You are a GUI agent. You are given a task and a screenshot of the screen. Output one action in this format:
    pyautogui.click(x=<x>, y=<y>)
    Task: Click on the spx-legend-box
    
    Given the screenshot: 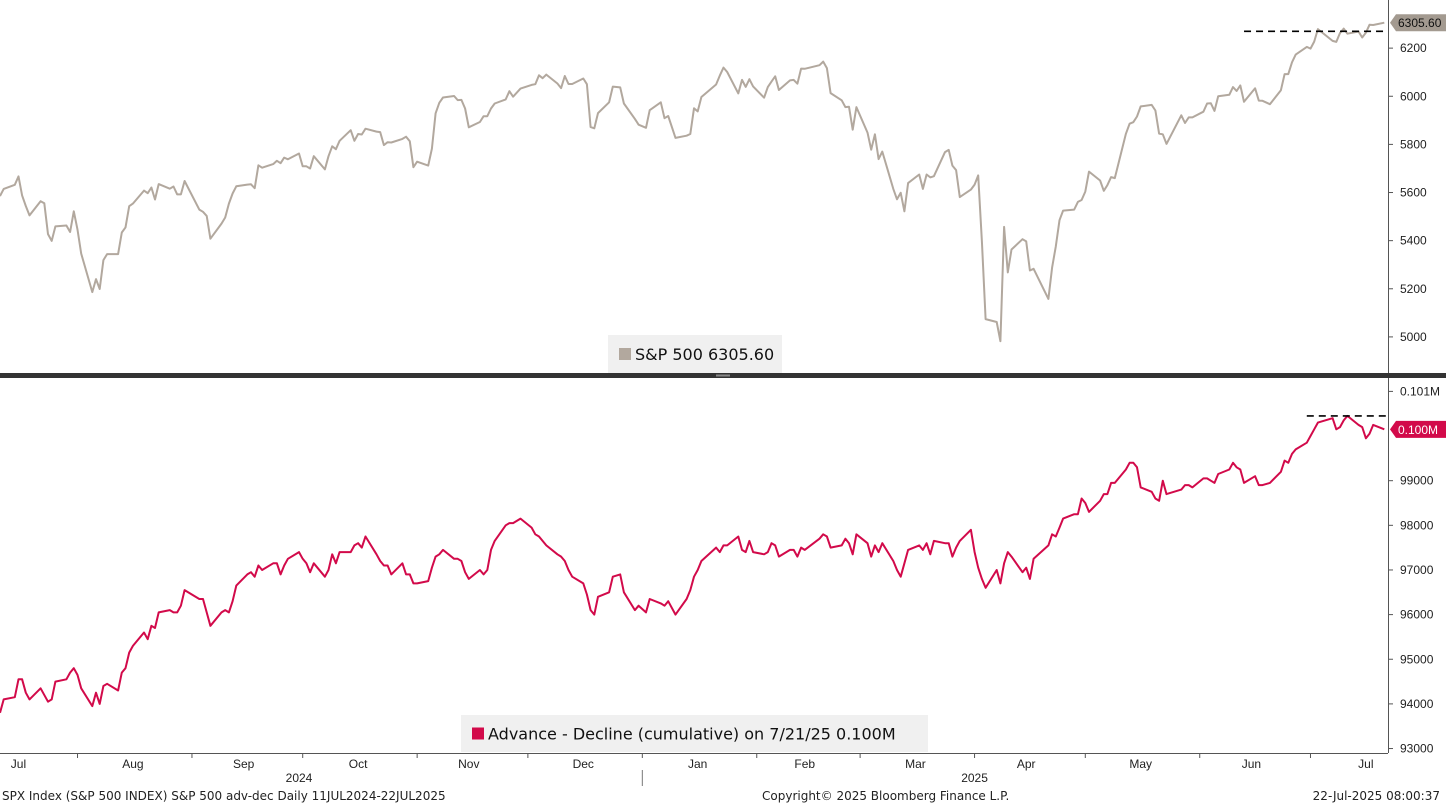 What is the action you would take?
    pyautogui.click(x=695, y=354)
    